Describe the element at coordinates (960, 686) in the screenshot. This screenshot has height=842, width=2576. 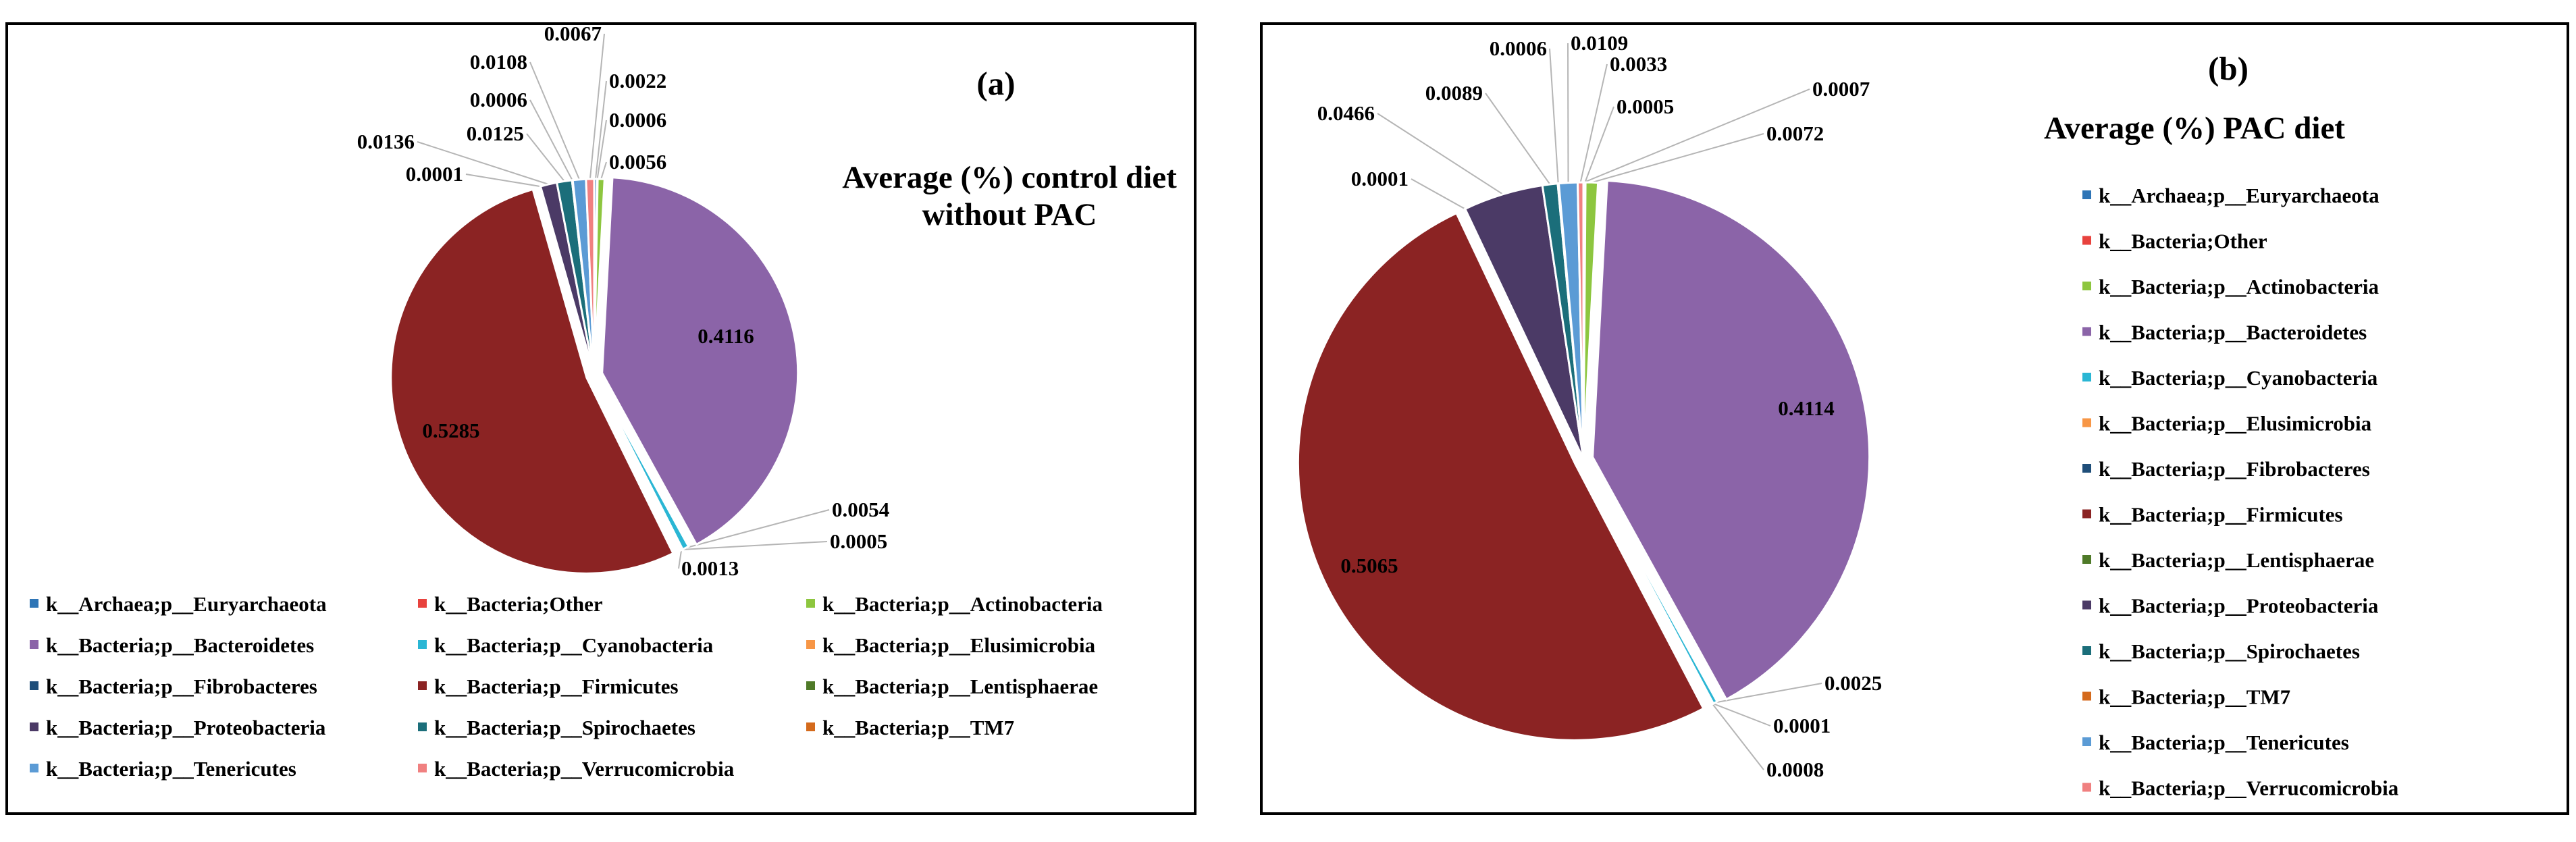
I see `legend-a-label: k__Bacteria;p__Lentisphaerae` at that location.